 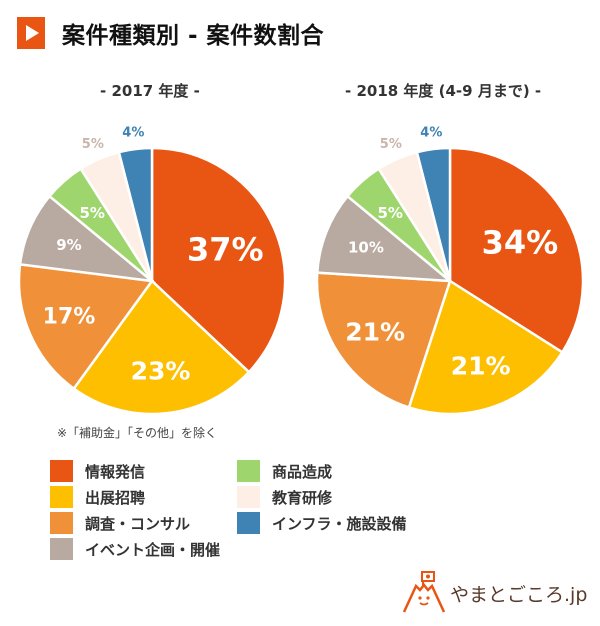 I want to click on data-label: 17%, so click(x=69, y=316).